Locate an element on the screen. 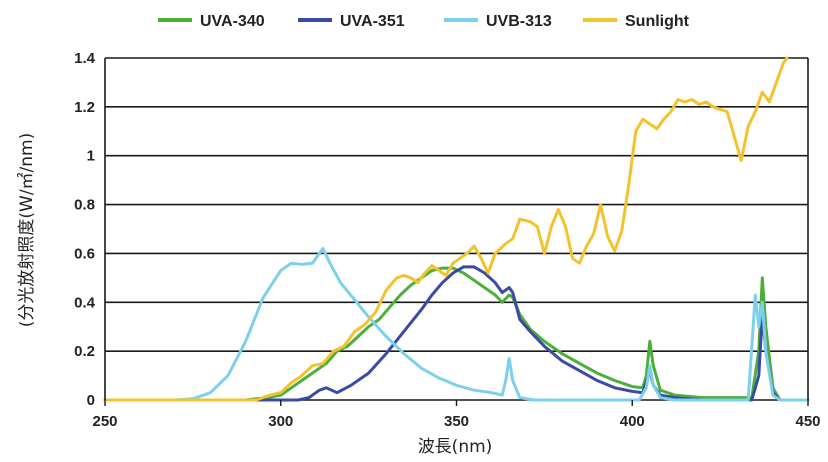  legend-item: Sunlight is located at coordinates (636, 21).